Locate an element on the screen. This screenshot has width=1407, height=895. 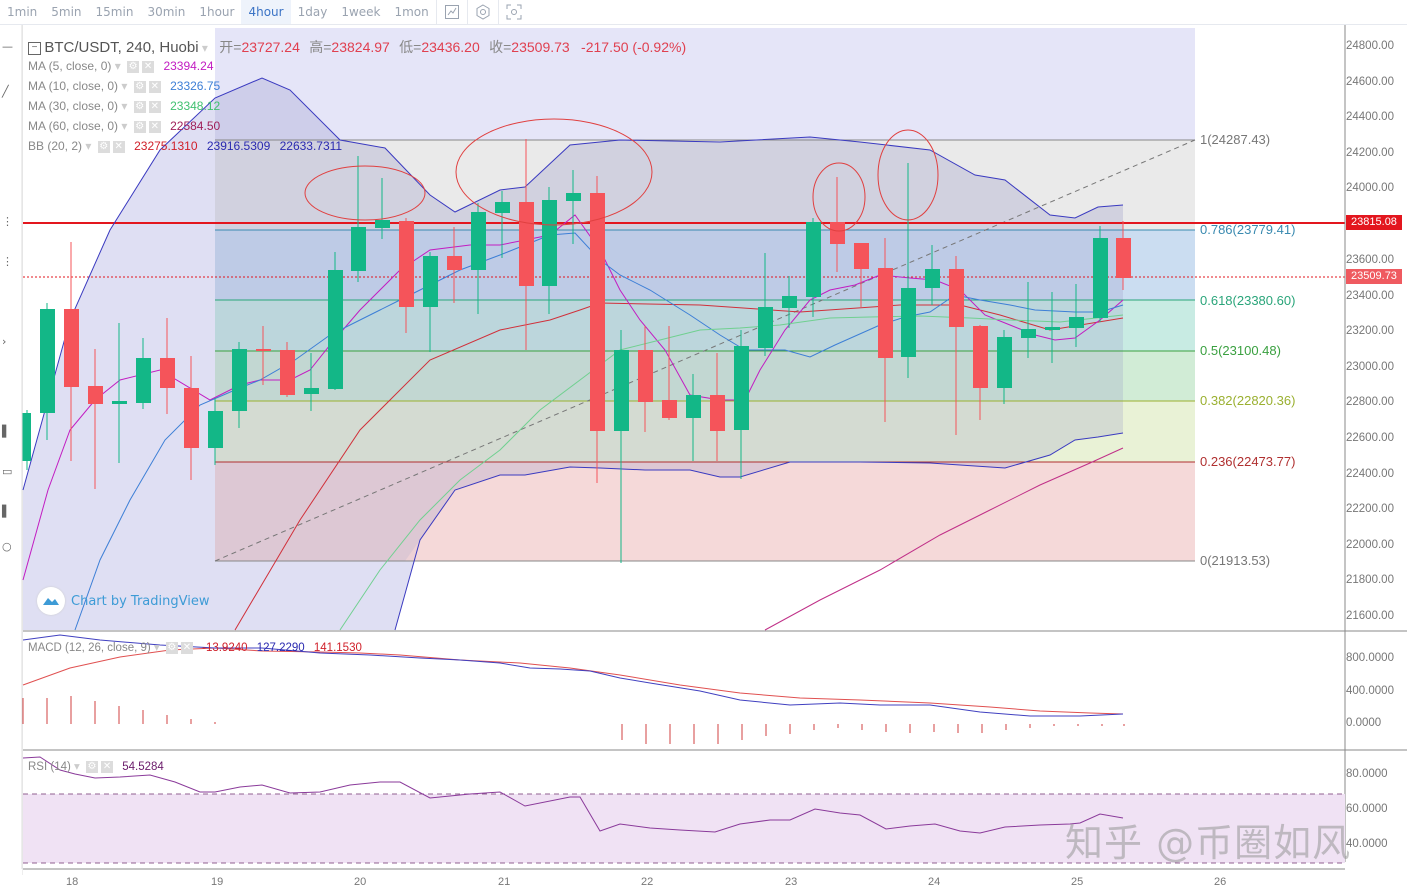
fib-level-0382: 0.382(22820.36) is located at coordinates (1248, 400).